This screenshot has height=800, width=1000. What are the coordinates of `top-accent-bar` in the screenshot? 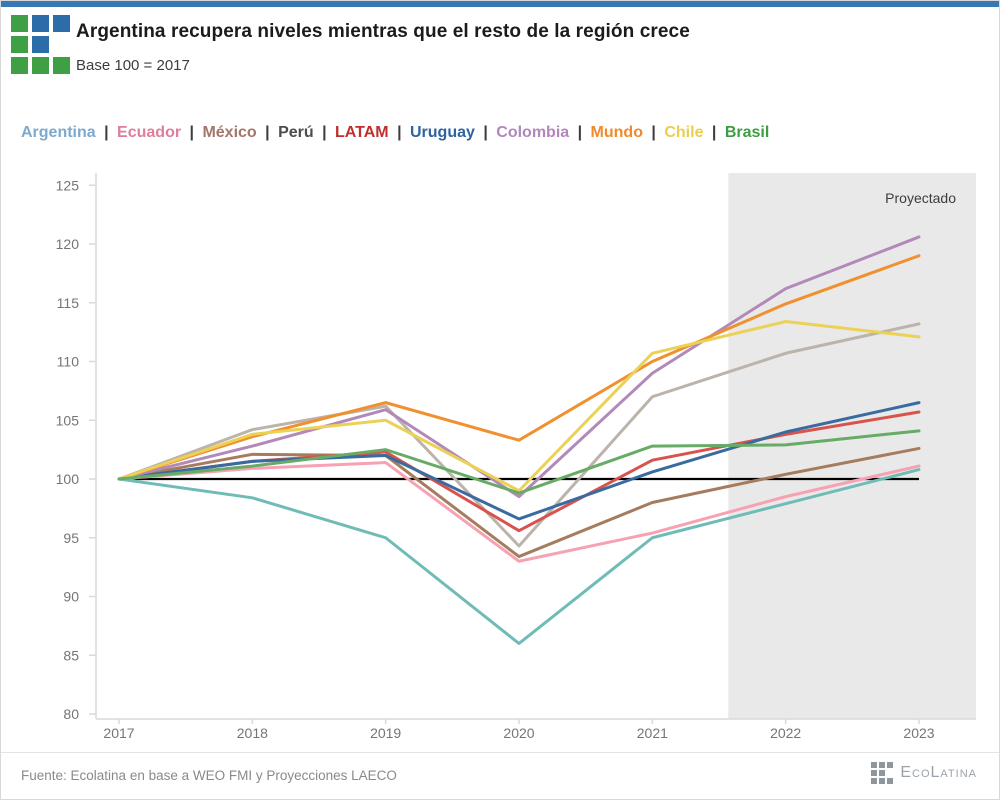 It's located at (500, 4).